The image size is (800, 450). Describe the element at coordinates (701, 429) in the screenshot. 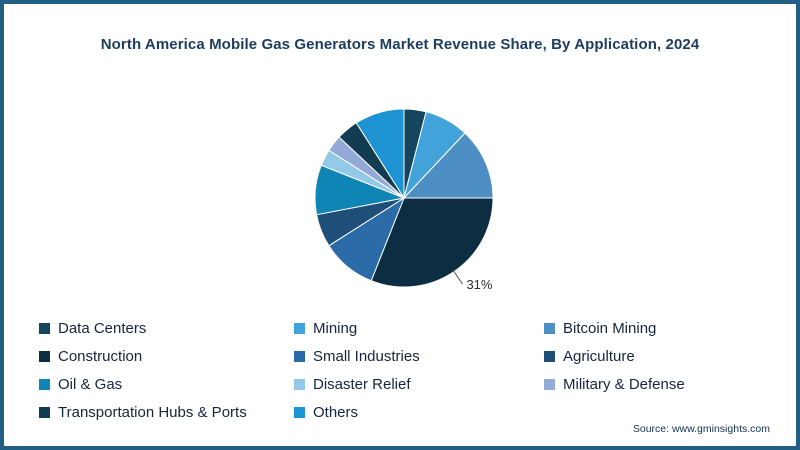

I see `source-attribution: Source: www.gminsights.com` at that location.